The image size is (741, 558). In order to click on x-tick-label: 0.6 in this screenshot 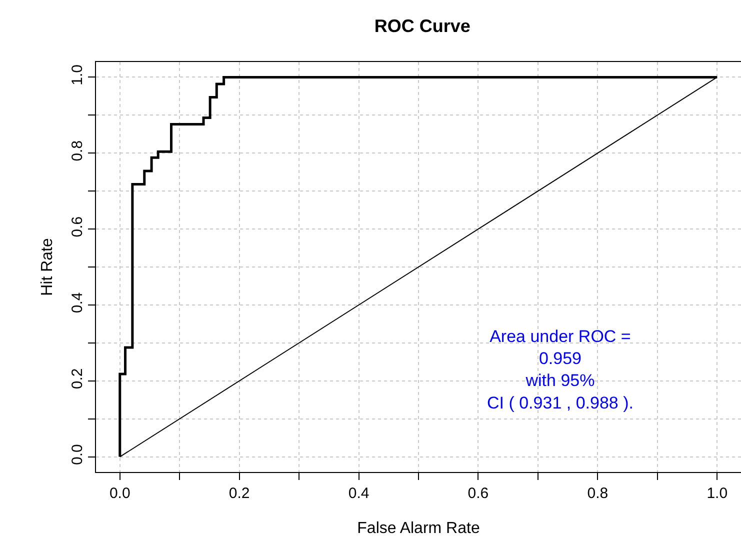, I will do `click(478, 493)`.